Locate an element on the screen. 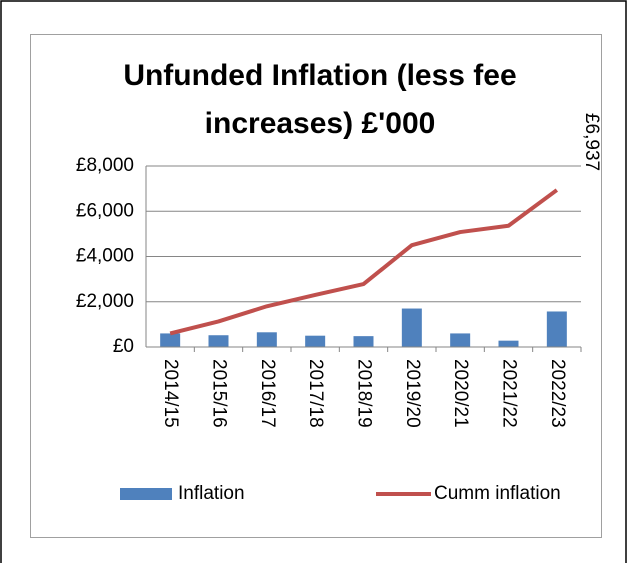 The width and height of the screenshot is (627, 563). x-tick-label: 2022/23 is located at coordinates (557, 393).